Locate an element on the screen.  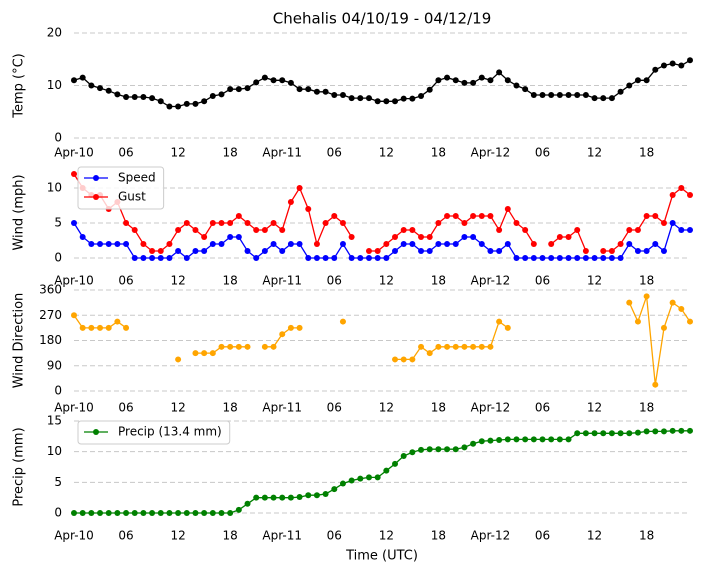
x-tick-label: Apr-12 is located at coordinates (491, 536).